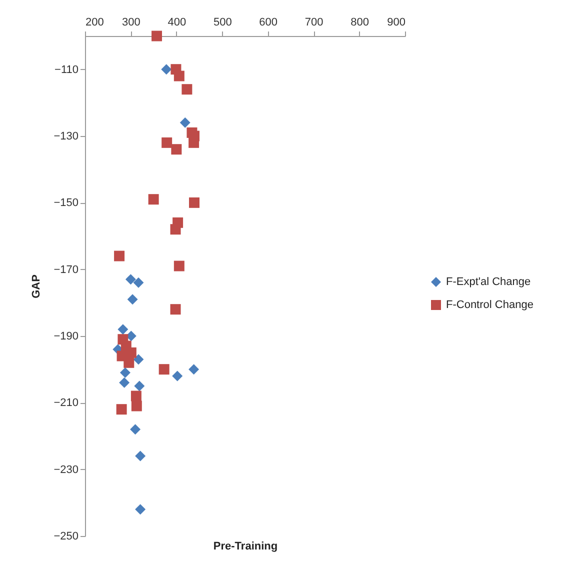  Describe the element at coordinates (66, 470) in the screenshot. I see `y-tick-label: −230` at that location.